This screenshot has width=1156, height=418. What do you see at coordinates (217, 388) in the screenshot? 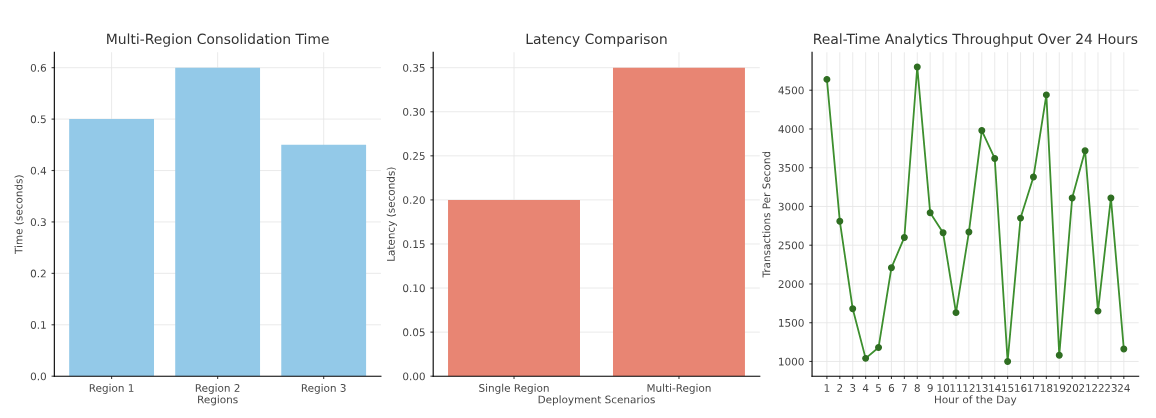
I see `x-tick-label: Region 2` at bounding box center [217, 388].